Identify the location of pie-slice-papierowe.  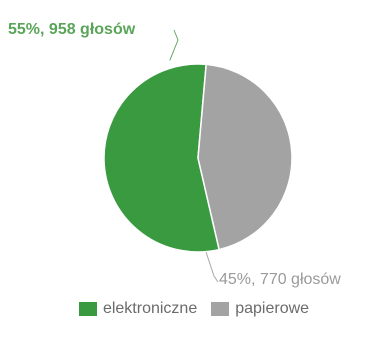
(245, 157).